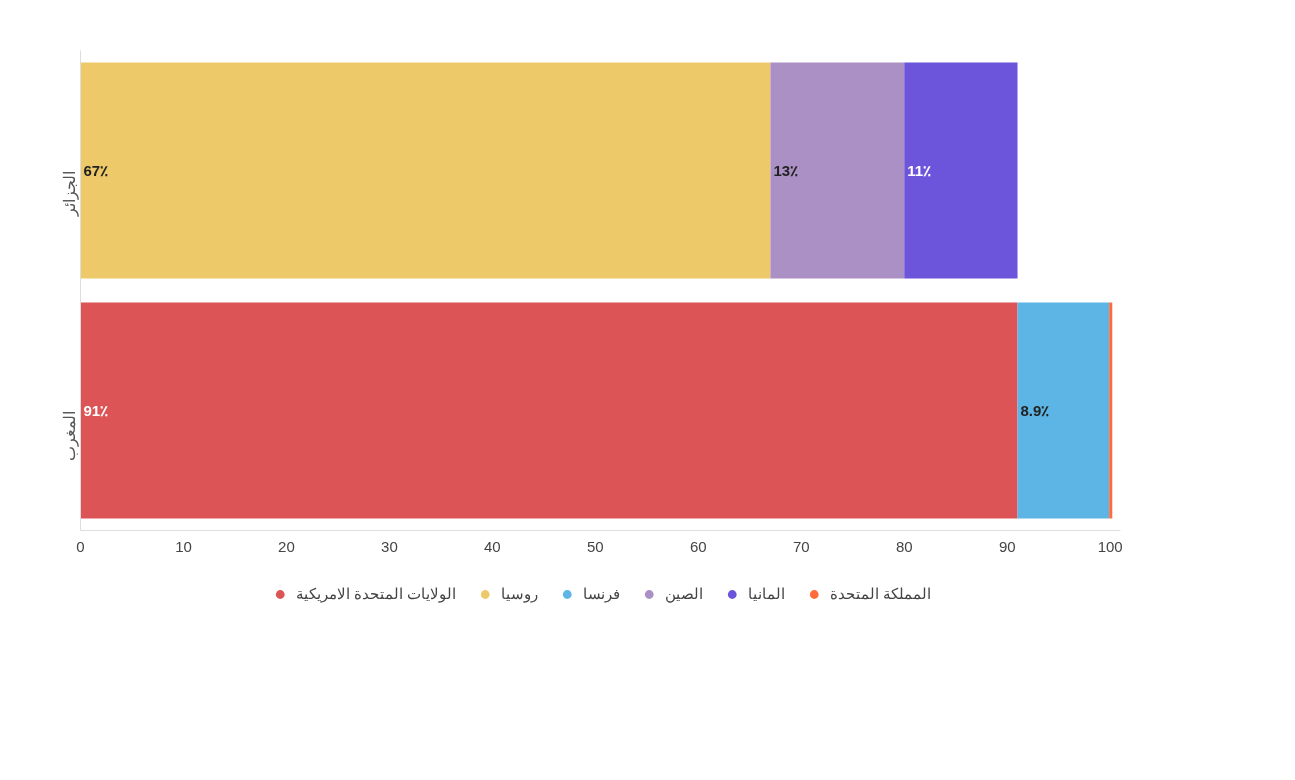  Describe the element at coordinates (1110, 546) in the screenshot. I see `x-tick-label: 100` at that location.